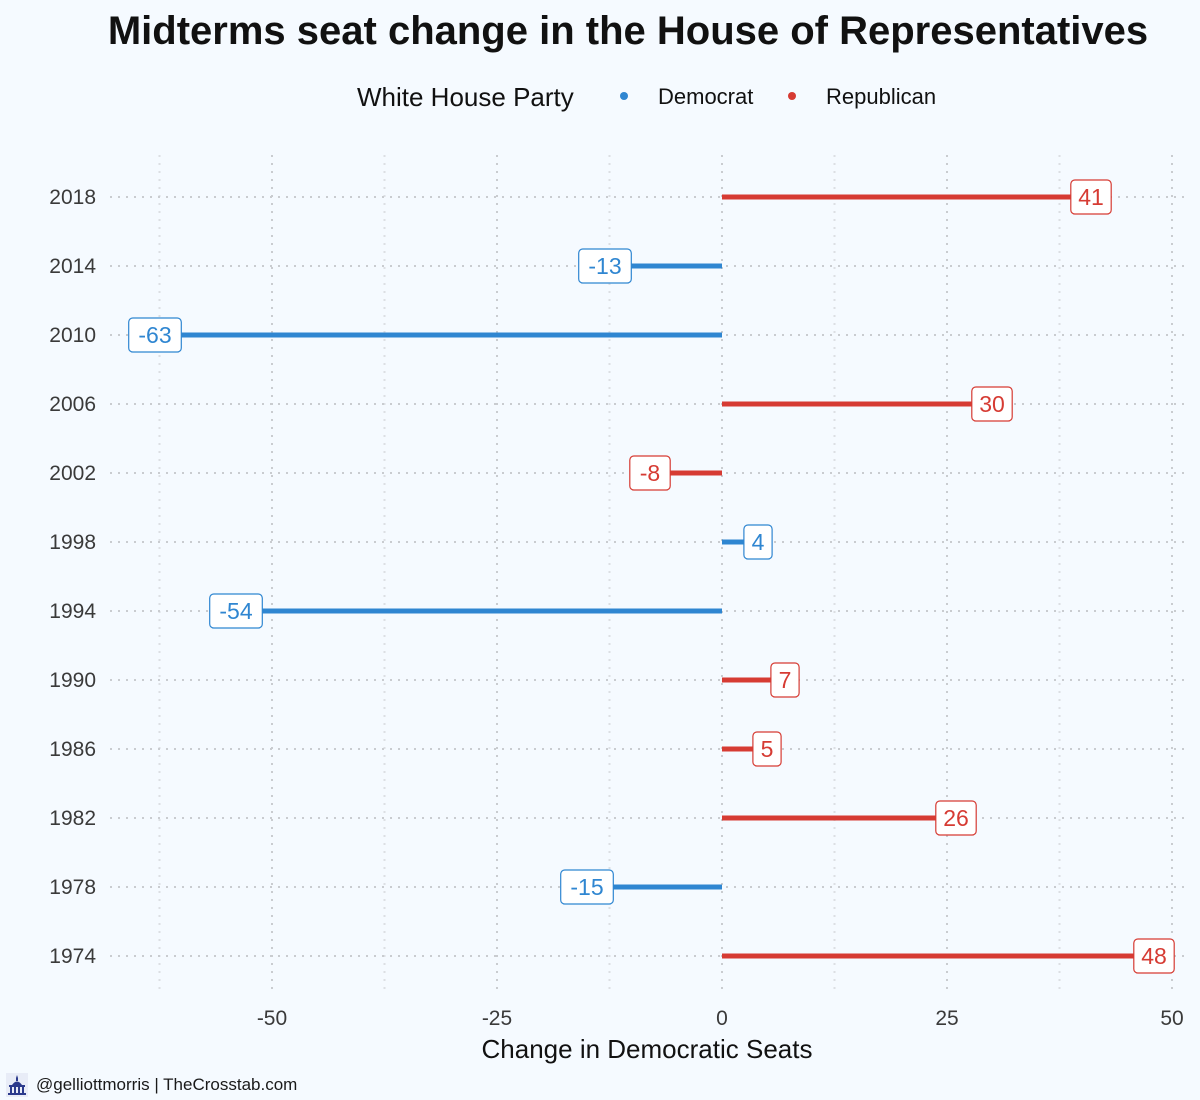 The height and width of the screenshot is (1100, 1200). I want to click on data-label-text: 41, so click(1091, 197).